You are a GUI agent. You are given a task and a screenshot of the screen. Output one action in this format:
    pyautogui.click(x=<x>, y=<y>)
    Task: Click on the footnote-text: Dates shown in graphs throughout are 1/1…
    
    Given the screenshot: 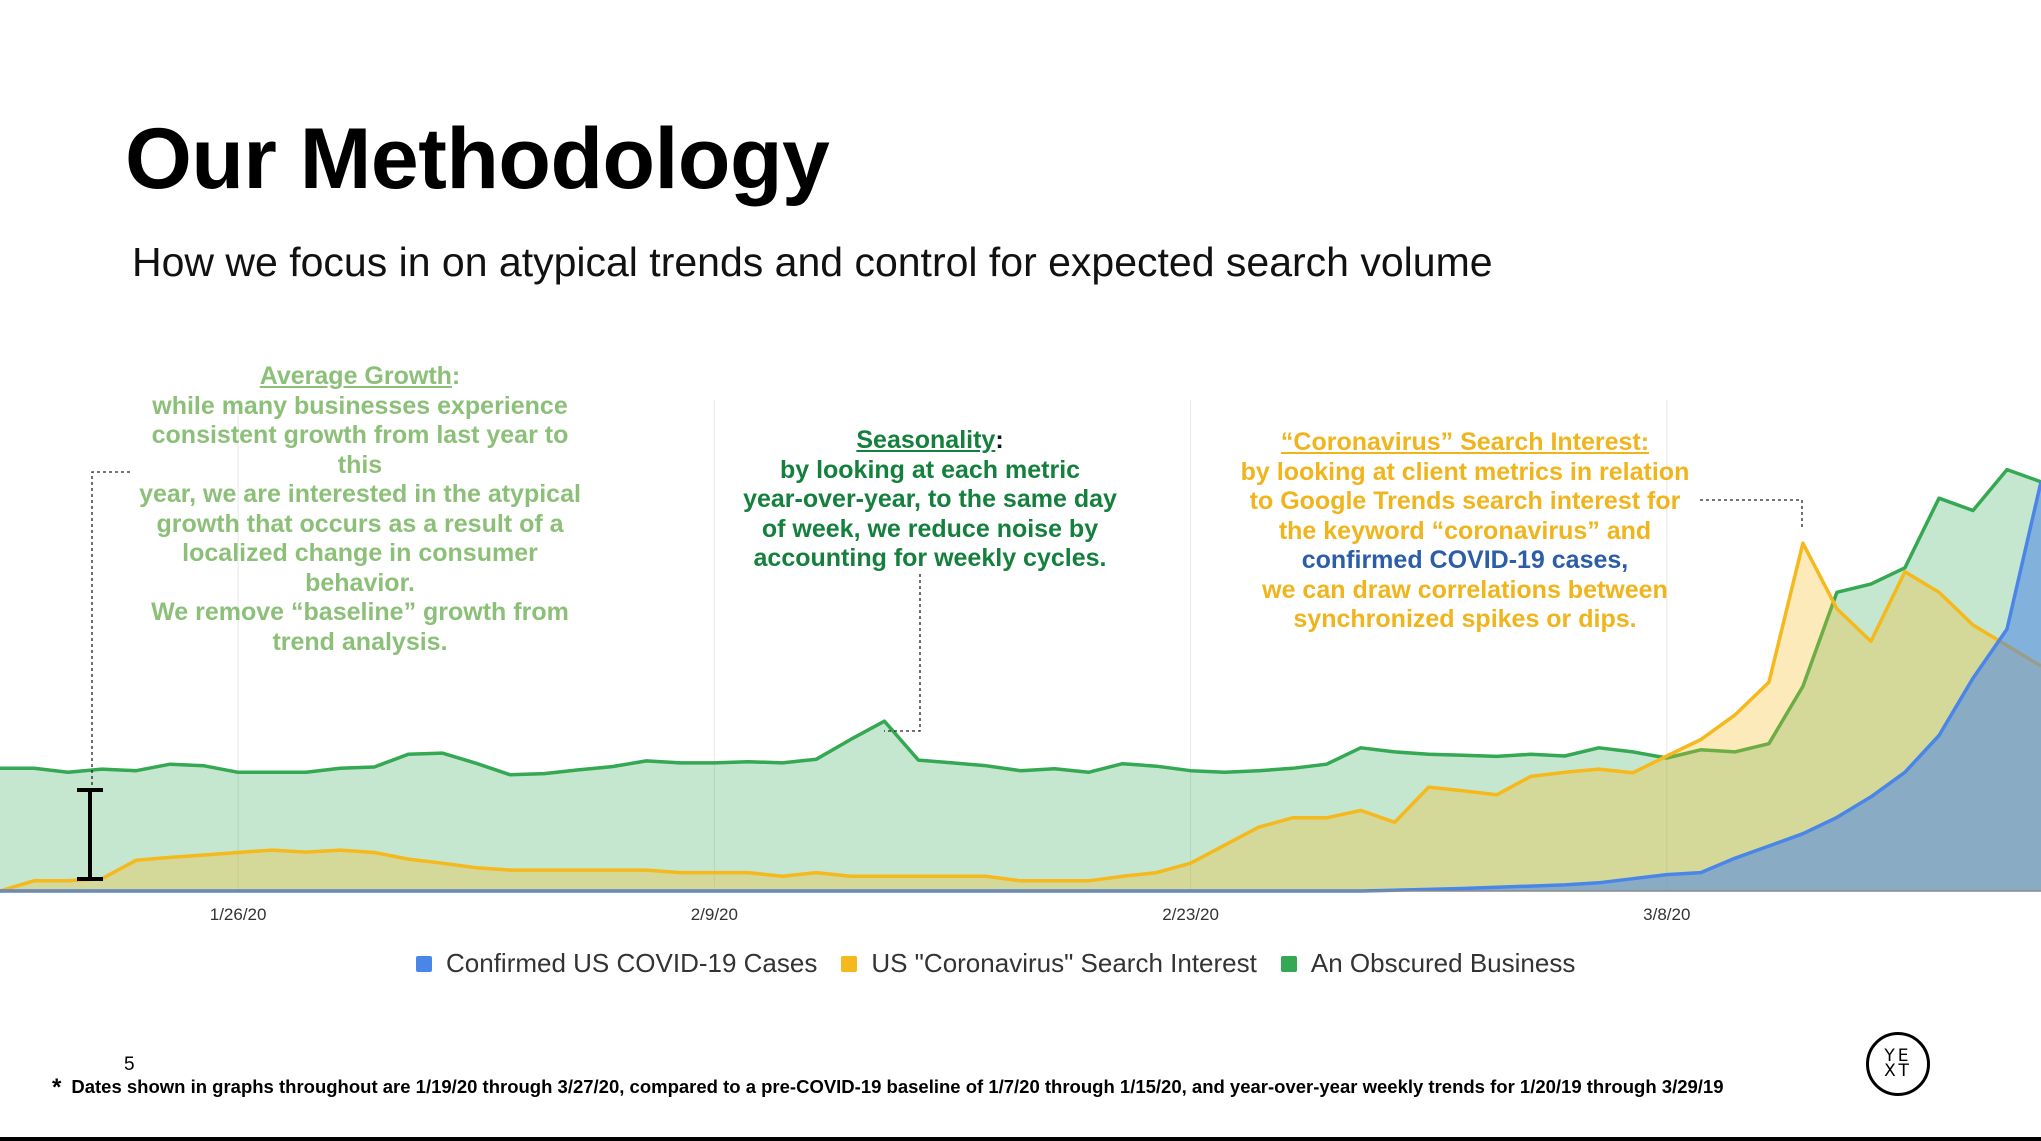 What is the action you would take?
    pyautogui.click(x=897, y=1086)
    